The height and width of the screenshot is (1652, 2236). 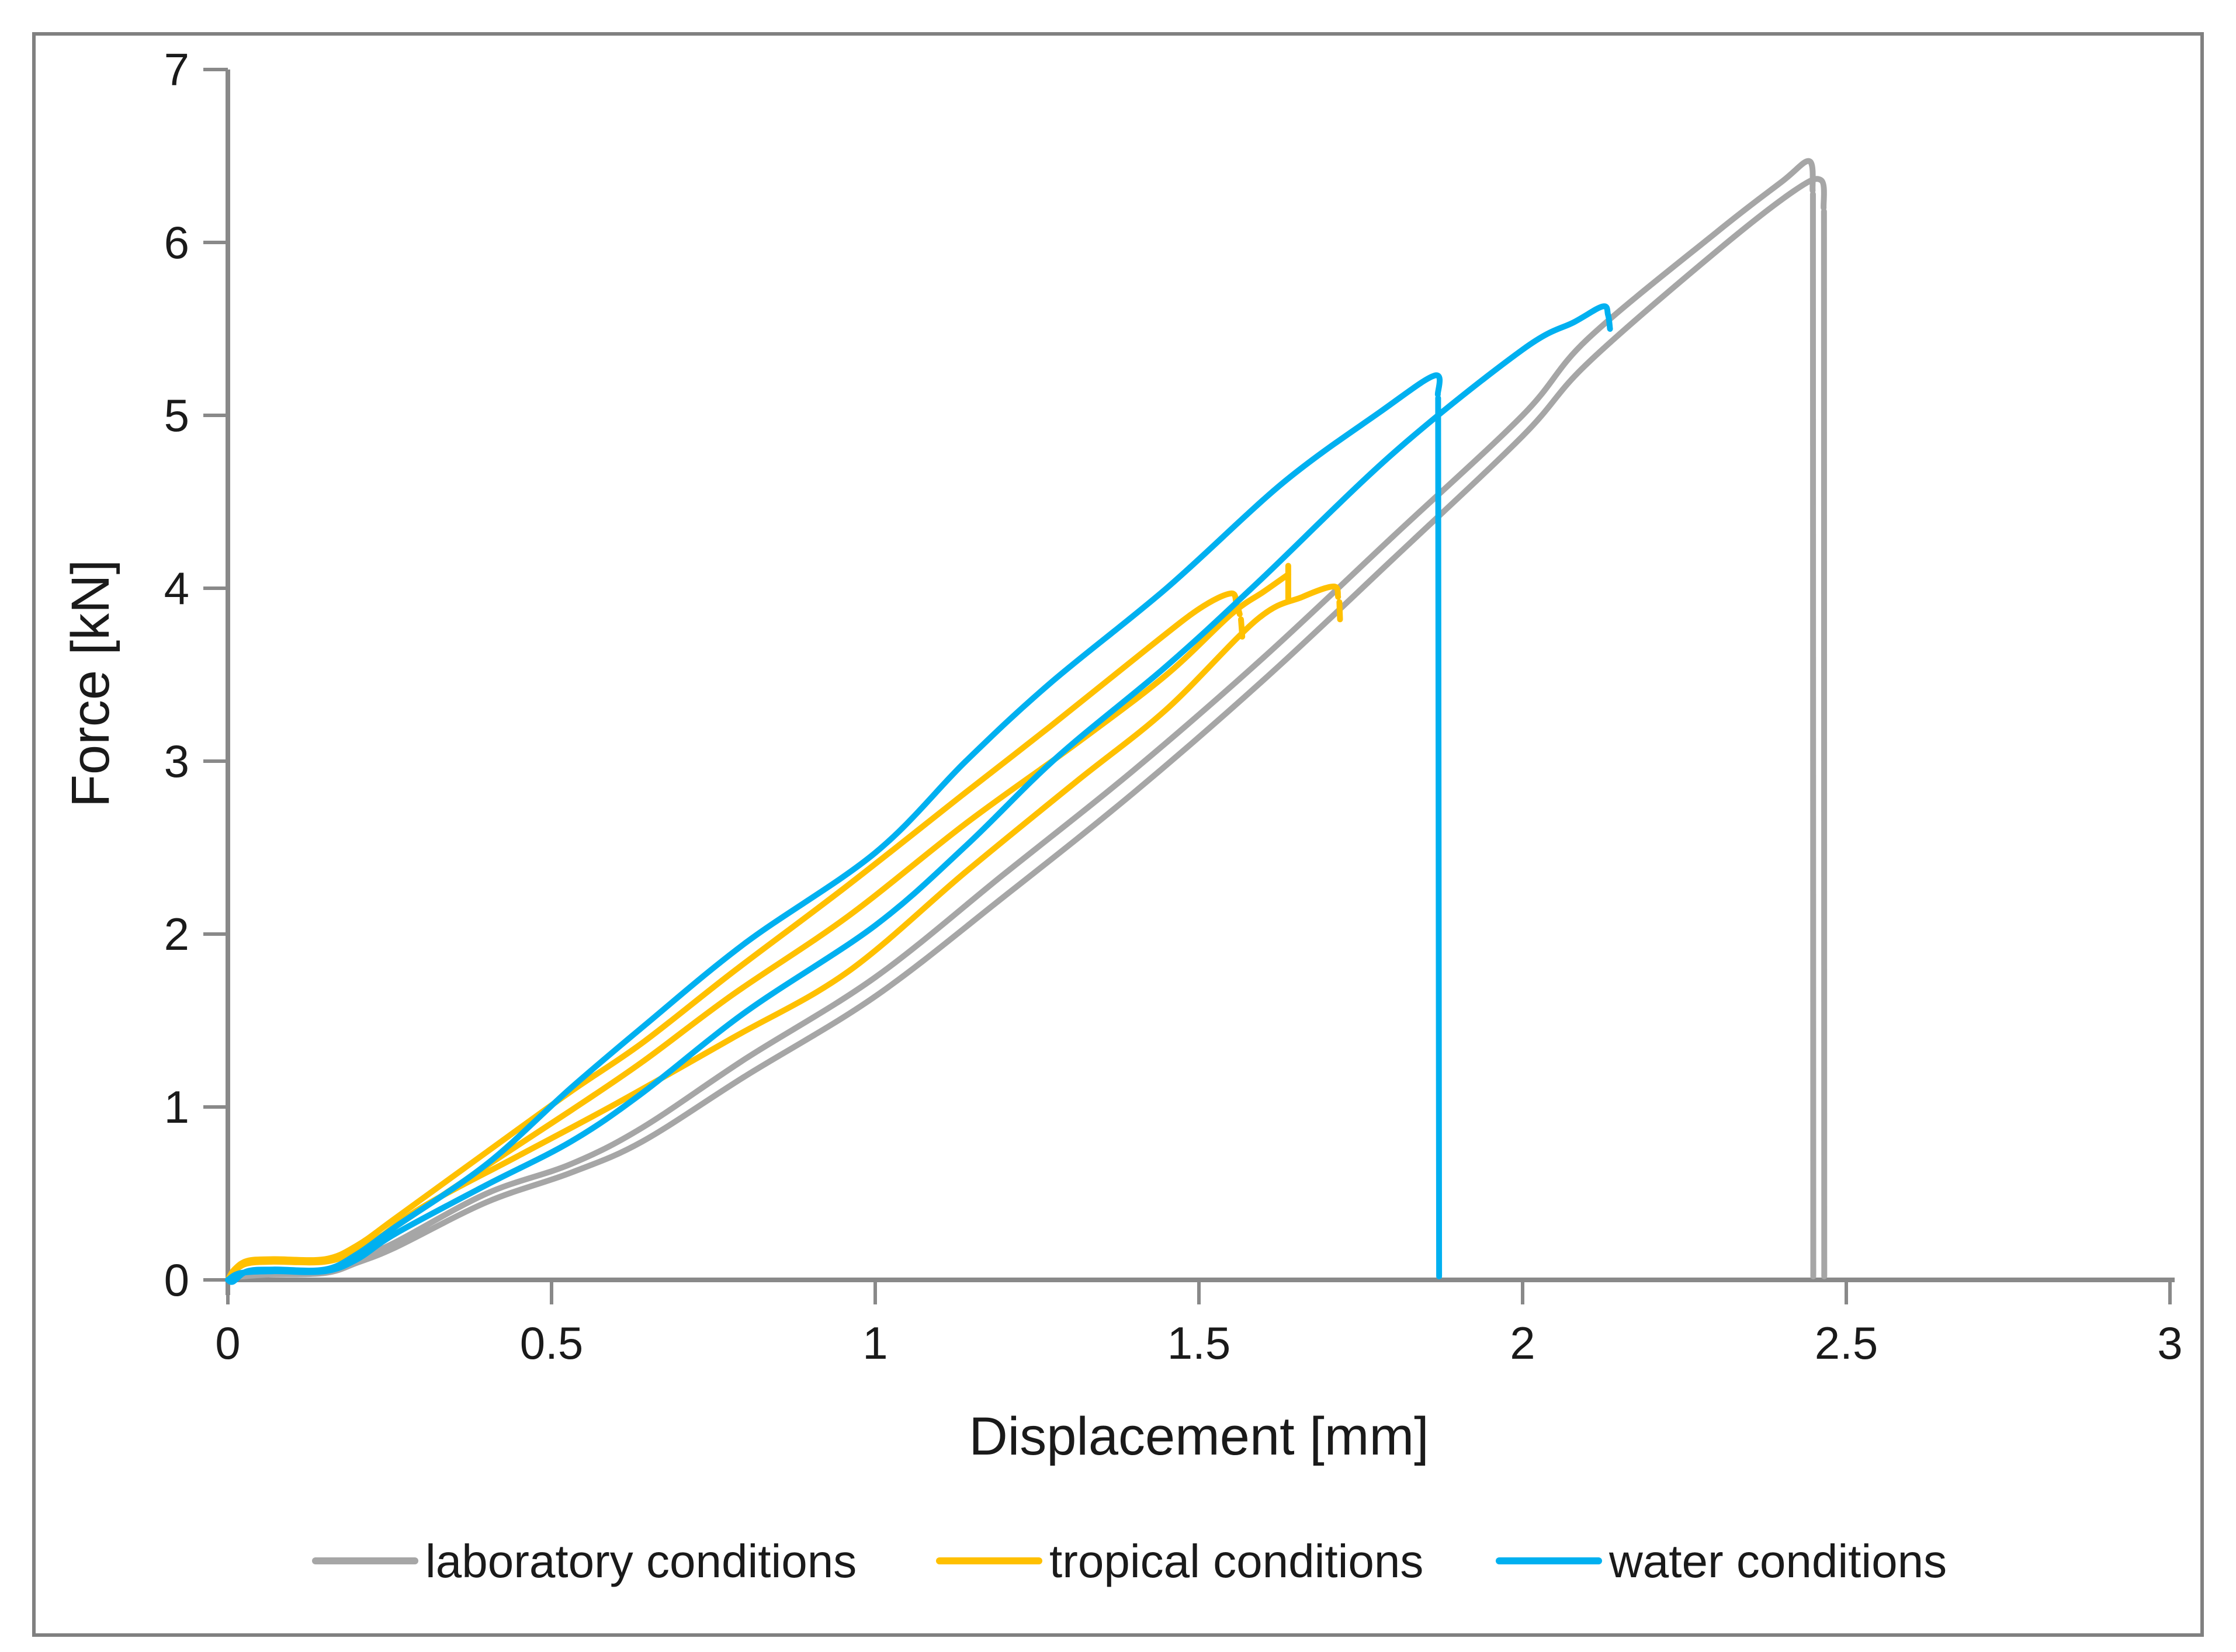 What do you see at coordinates (176, 242) in the screenshot?
I see `y-tick-label: 6` at bounding box center [176, 242].